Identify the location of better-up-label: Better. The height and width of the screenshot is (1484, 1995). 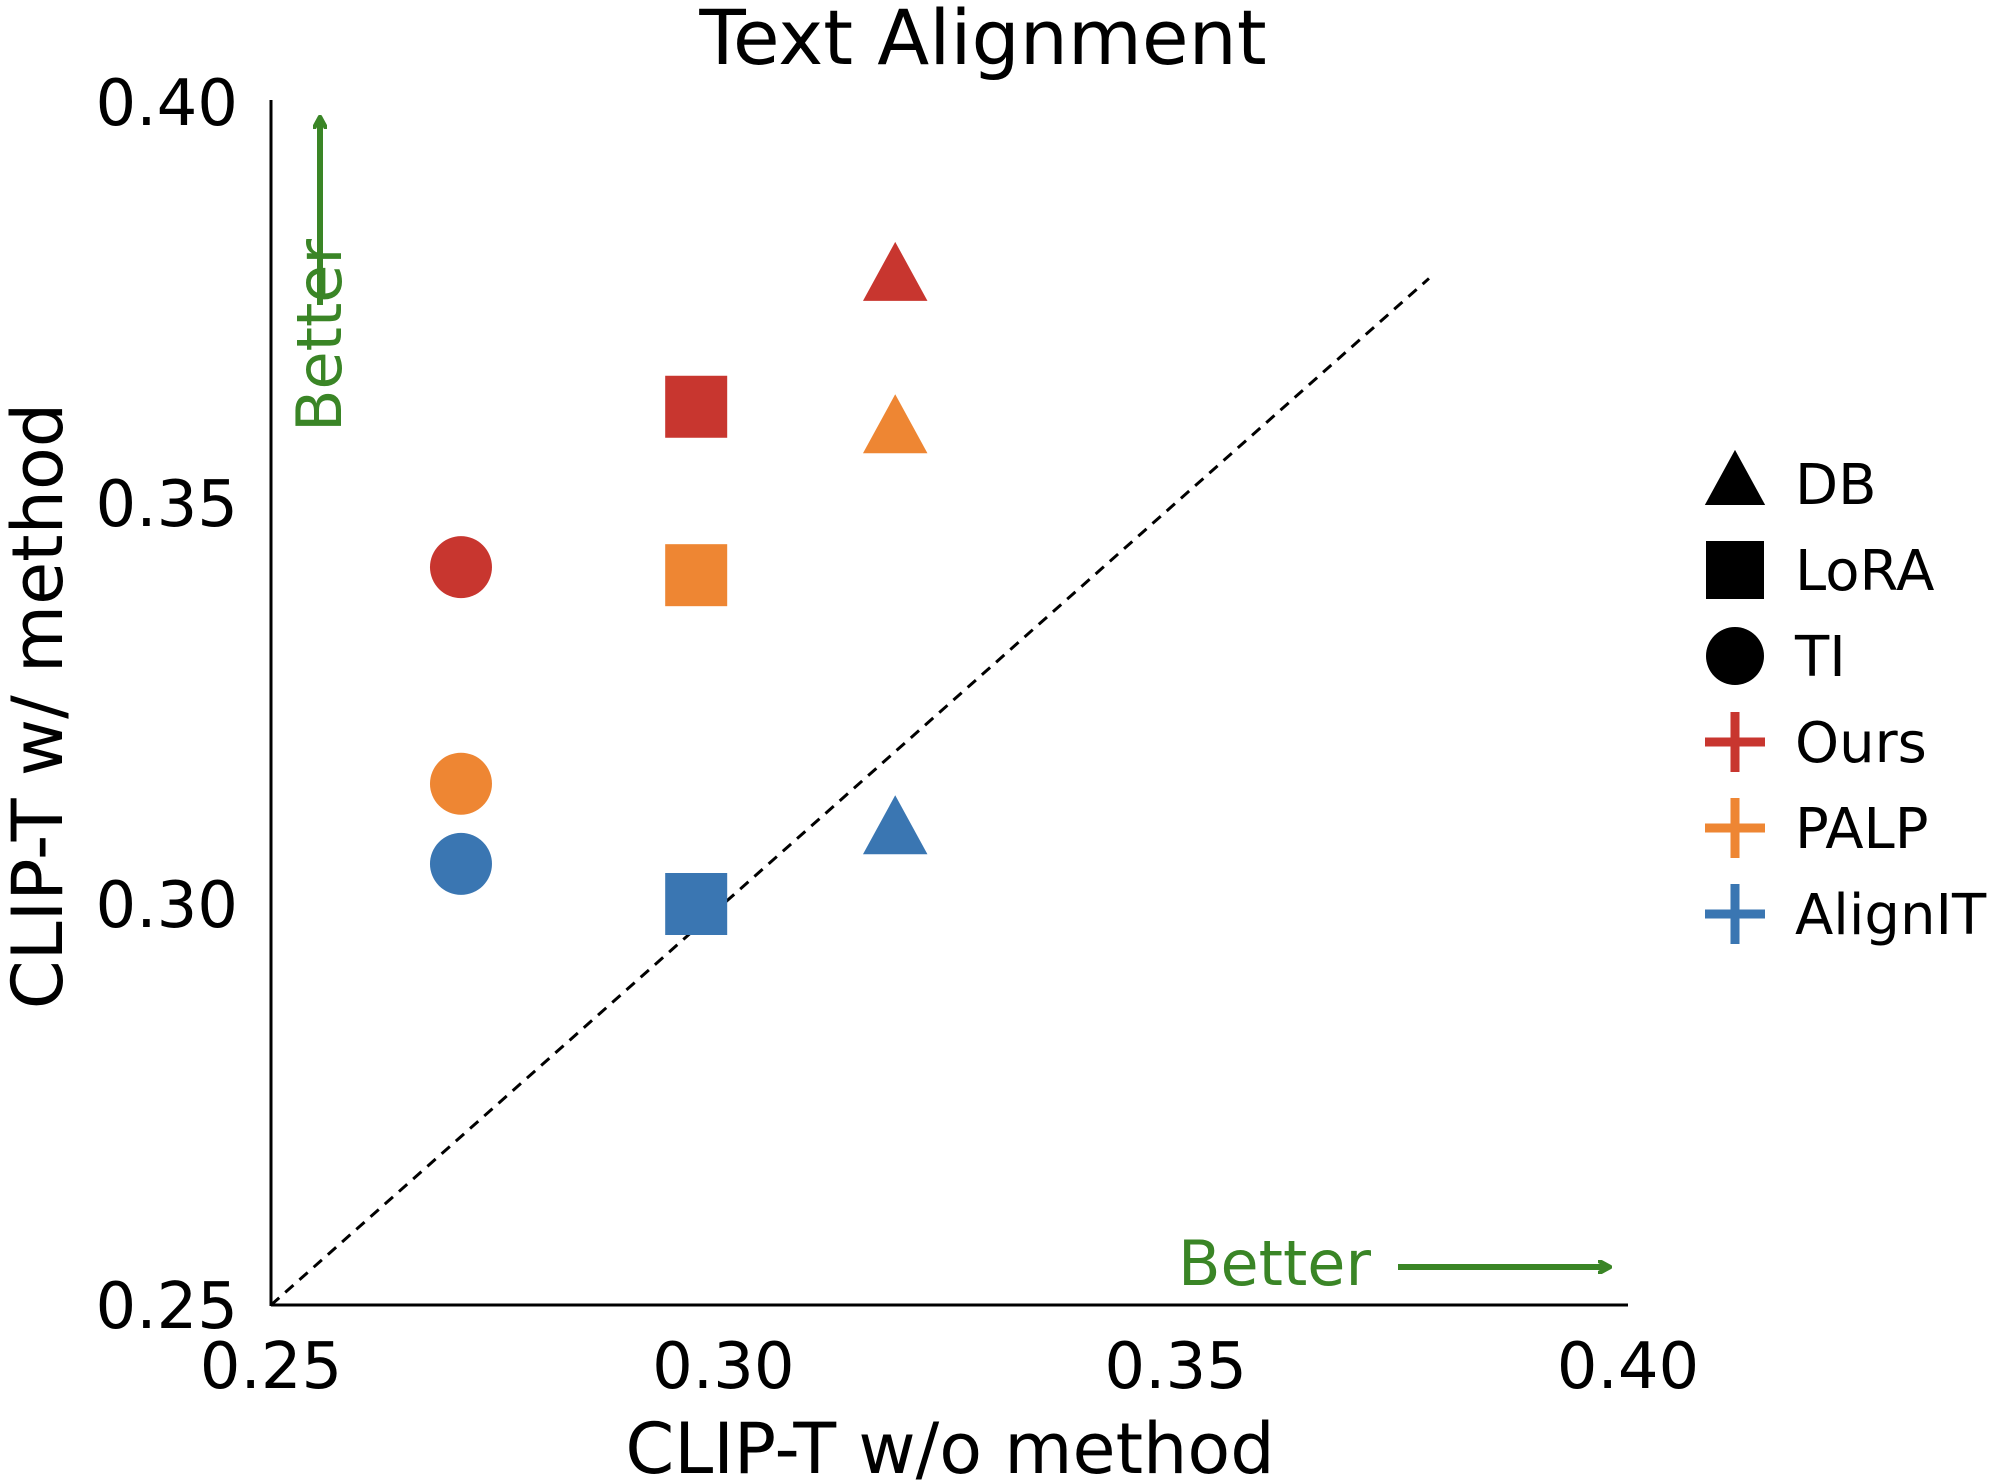
(319, 335).